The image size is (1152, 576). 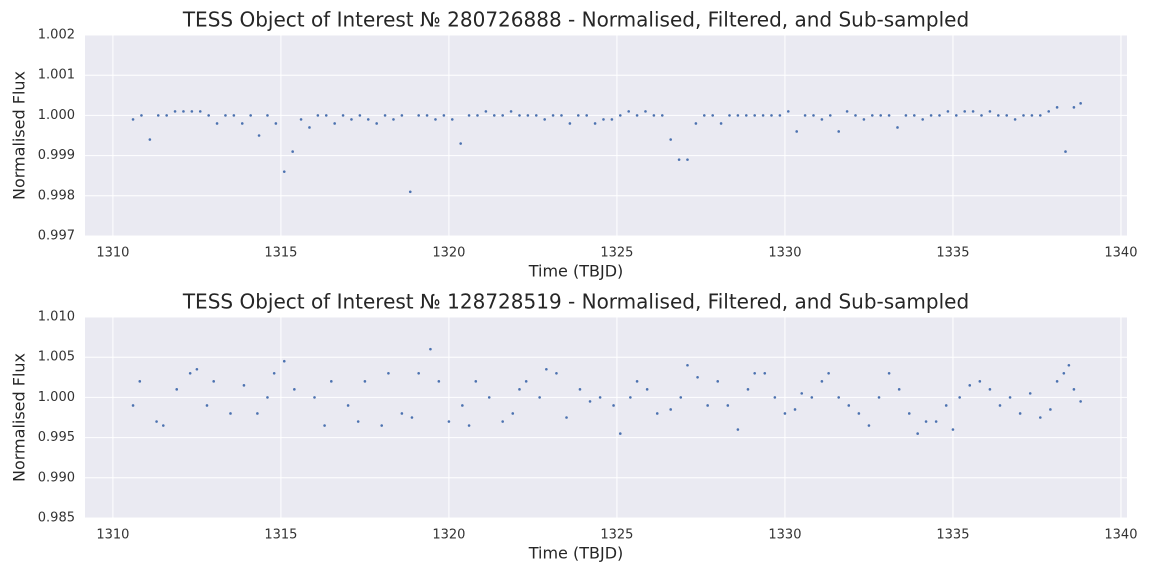 What do you see at coordinates (784, 535) in the screenshot?
I see `x-tick-label: 1330` at bounding box center [784, 535].